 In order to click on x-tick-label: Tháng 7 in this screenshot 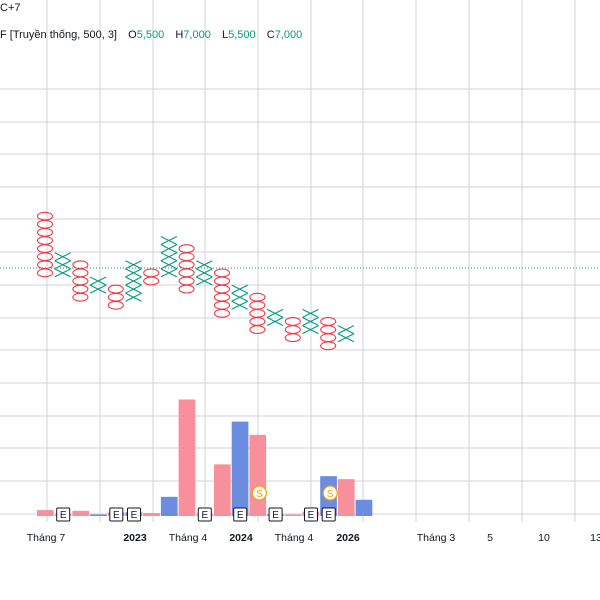, I will do `click(46, 538)`.